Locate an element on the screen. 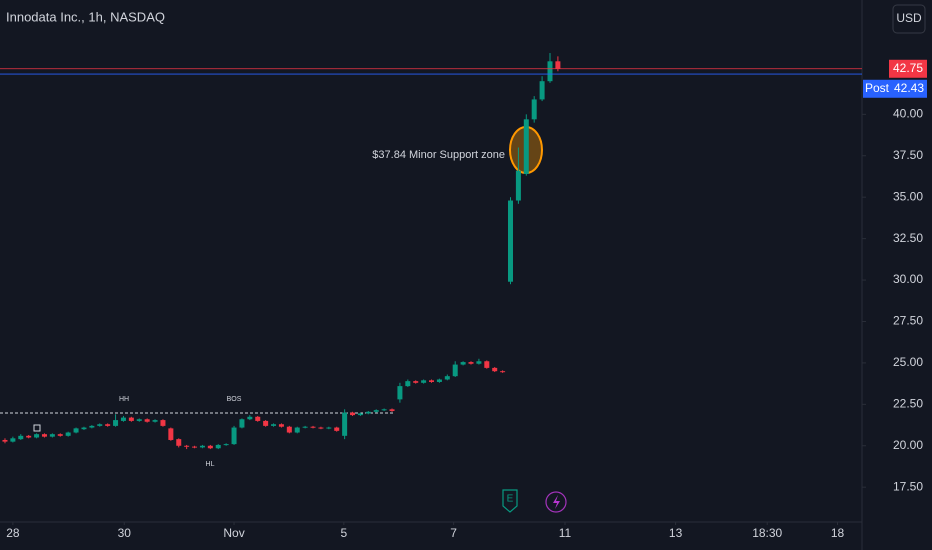  x-tick-label: 18 is located at coordinates (838, 533).